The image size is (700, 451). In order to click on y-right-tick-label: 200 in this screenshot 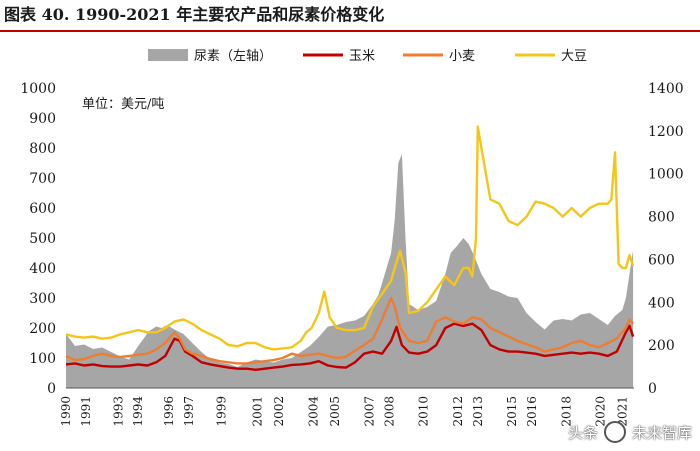, I will do `click(661, 346)`.